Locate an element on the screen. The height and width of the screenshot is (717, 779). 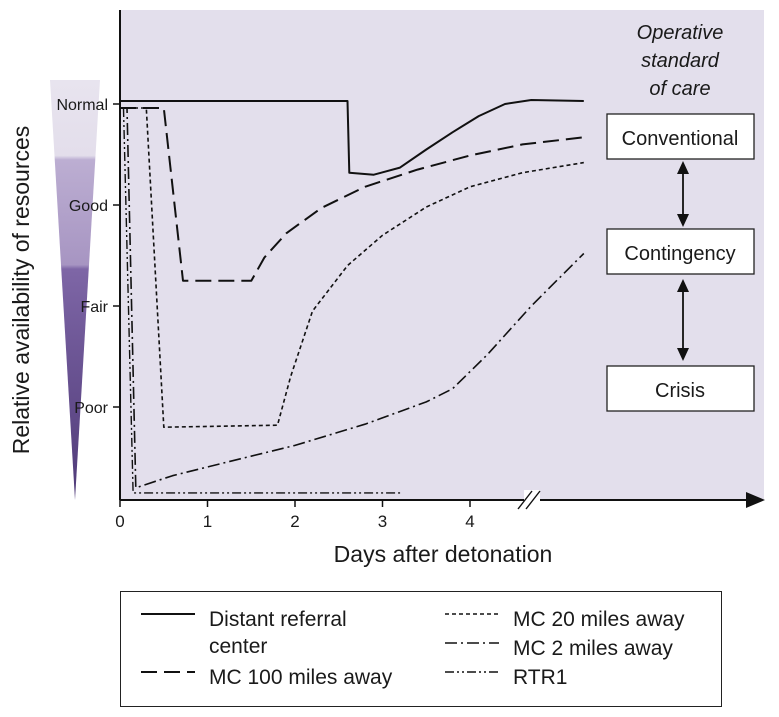
care-arrowhead-1-up is located at coordinates (683, 167).